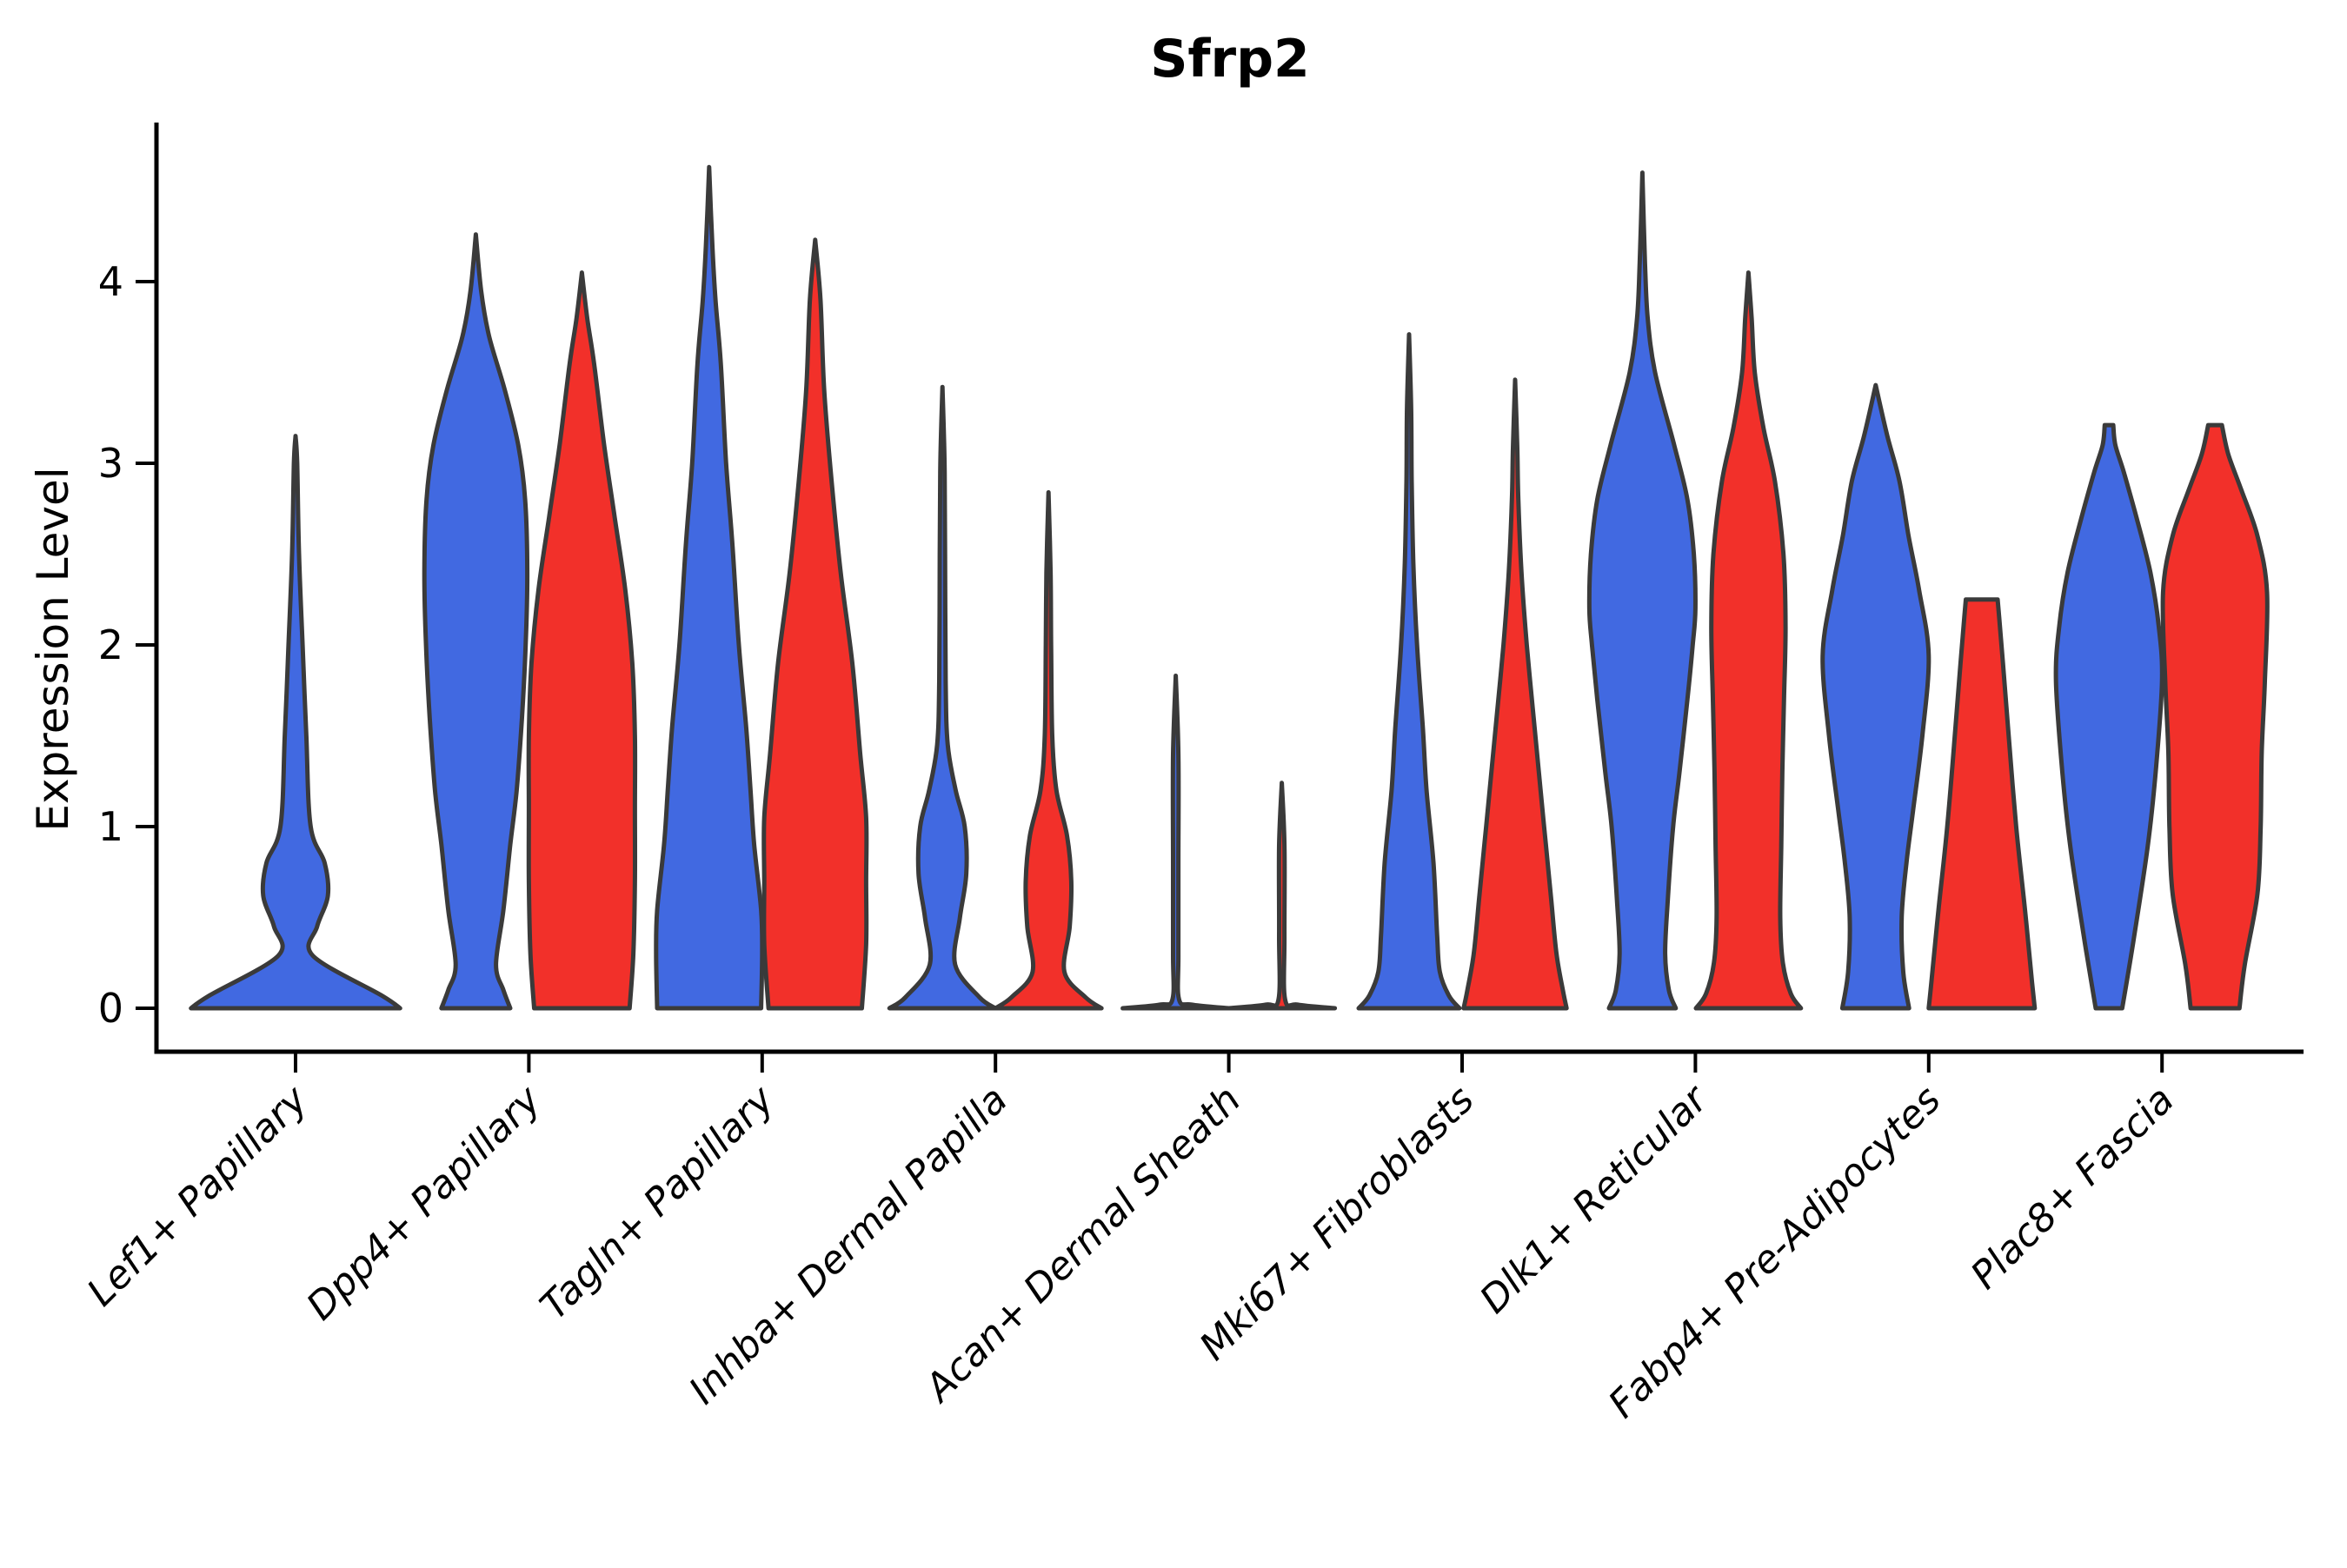  I want to click on violin-dpp4-red, so click(582, 640).